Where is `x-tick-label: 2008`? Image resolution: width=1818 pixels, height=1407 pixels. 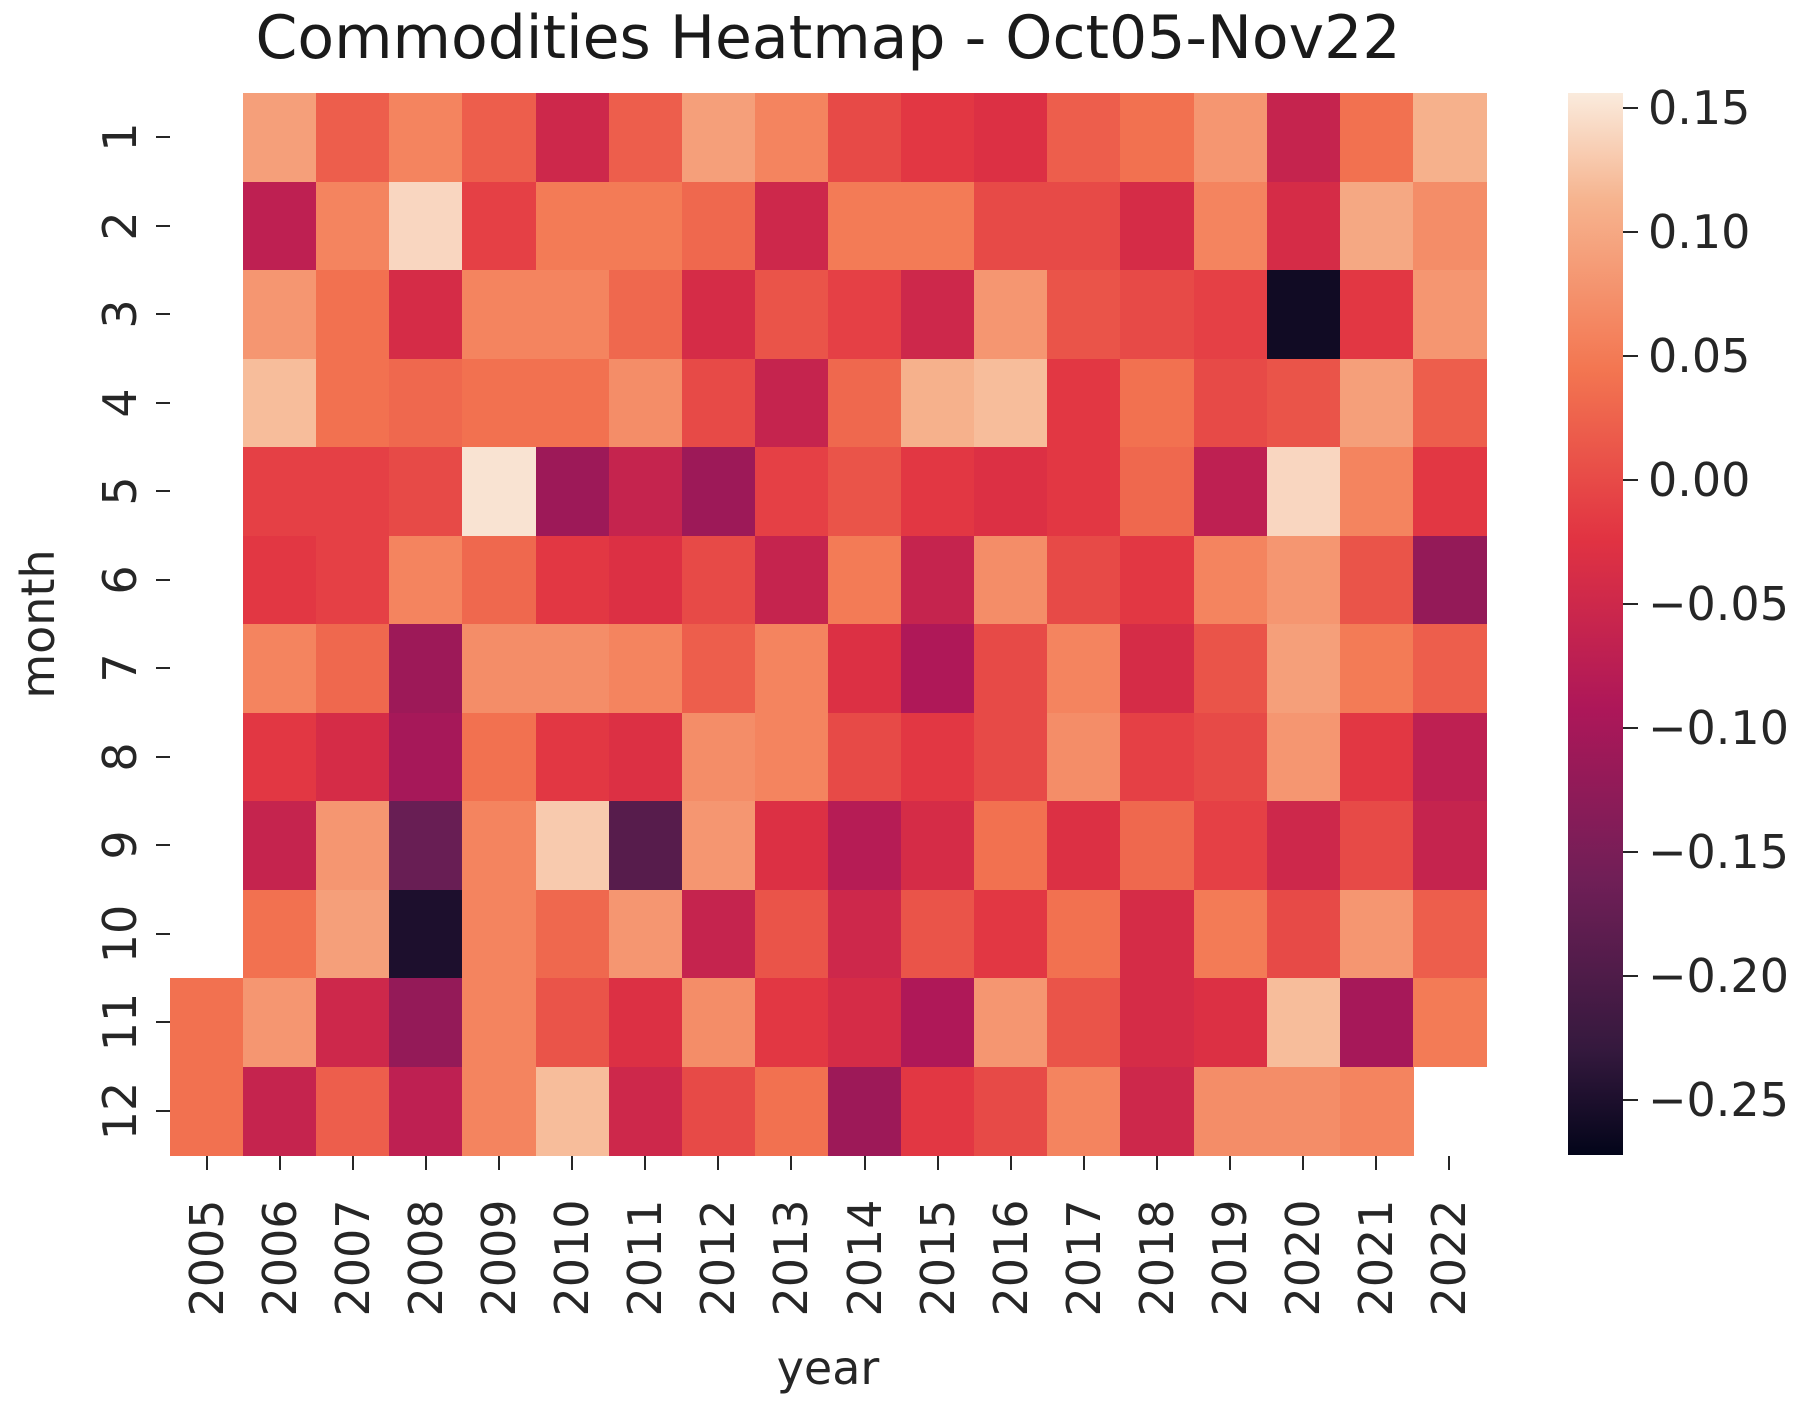 x-tick-label: 2008 is located at coordinates (425, 1258).